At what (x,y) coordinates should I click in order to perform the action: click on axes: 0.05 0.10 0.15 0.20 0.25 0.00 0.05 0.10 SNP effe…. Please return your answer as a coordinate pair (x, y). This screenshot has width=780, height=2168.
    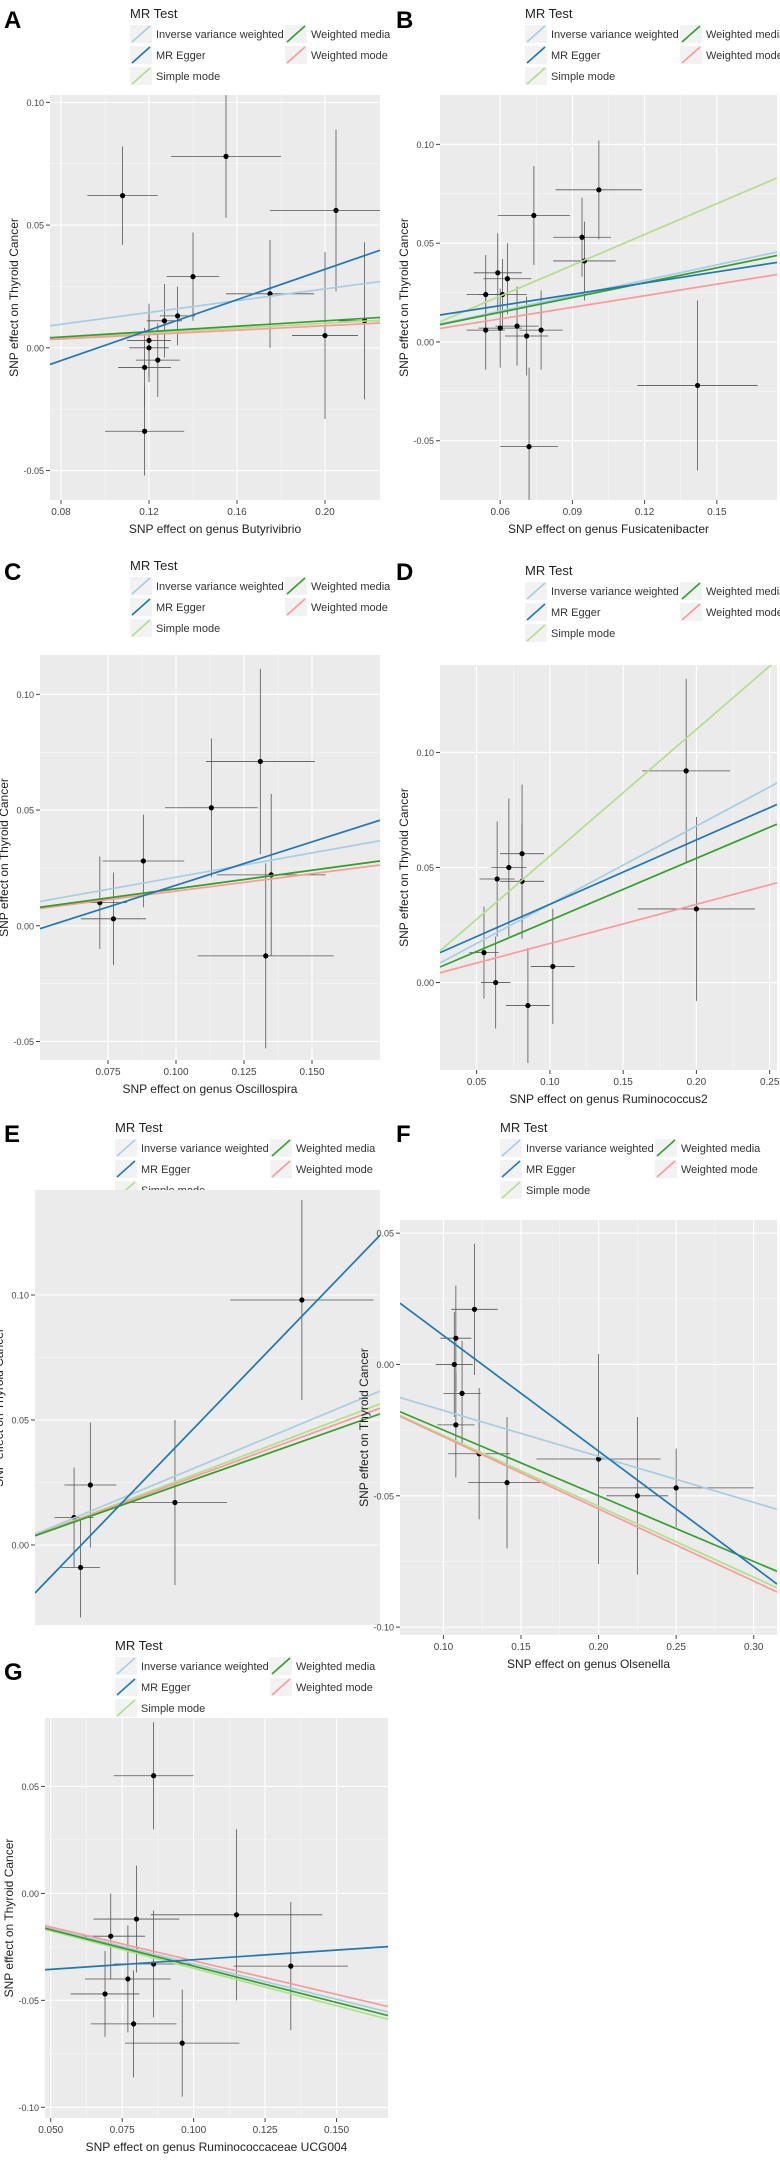
    Looking at the image, I should click on (588, 927).